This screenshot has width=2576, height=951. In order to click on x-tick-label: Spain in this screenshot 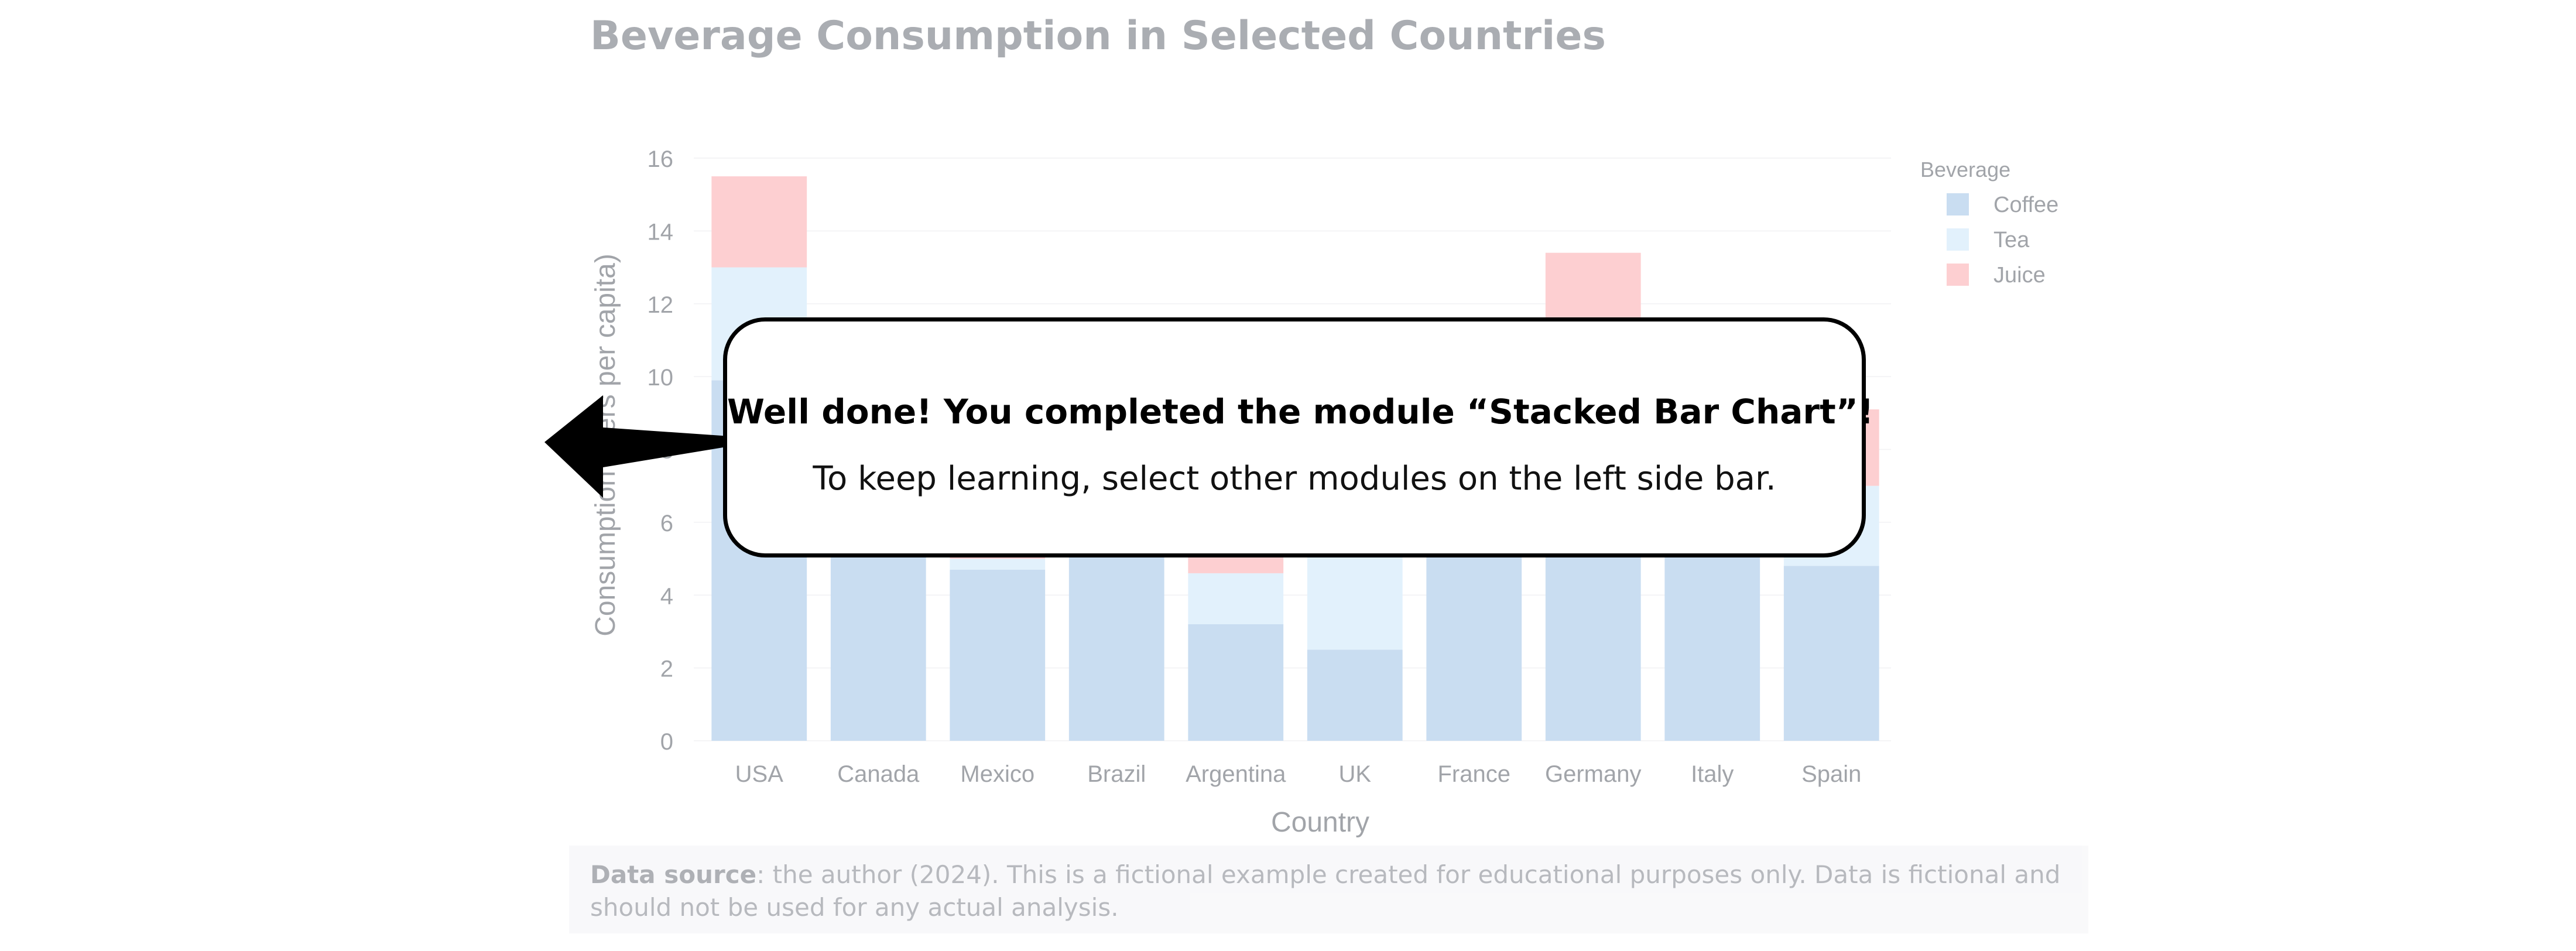, I will do `click(1831, 774)`.